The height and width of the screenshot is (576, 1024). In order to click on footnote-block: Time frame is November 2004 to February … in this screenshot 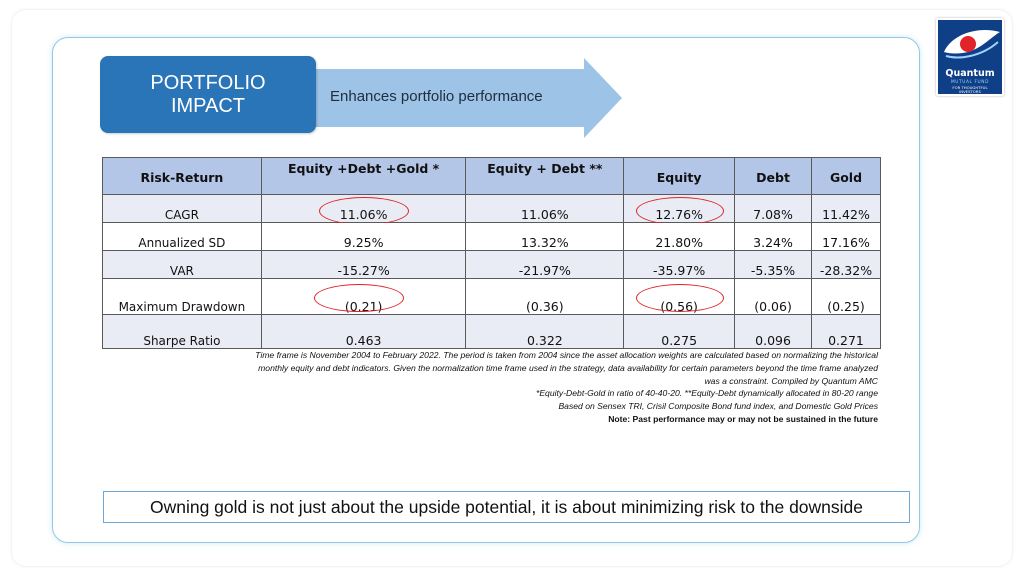, I will do `click(566, 387)`.